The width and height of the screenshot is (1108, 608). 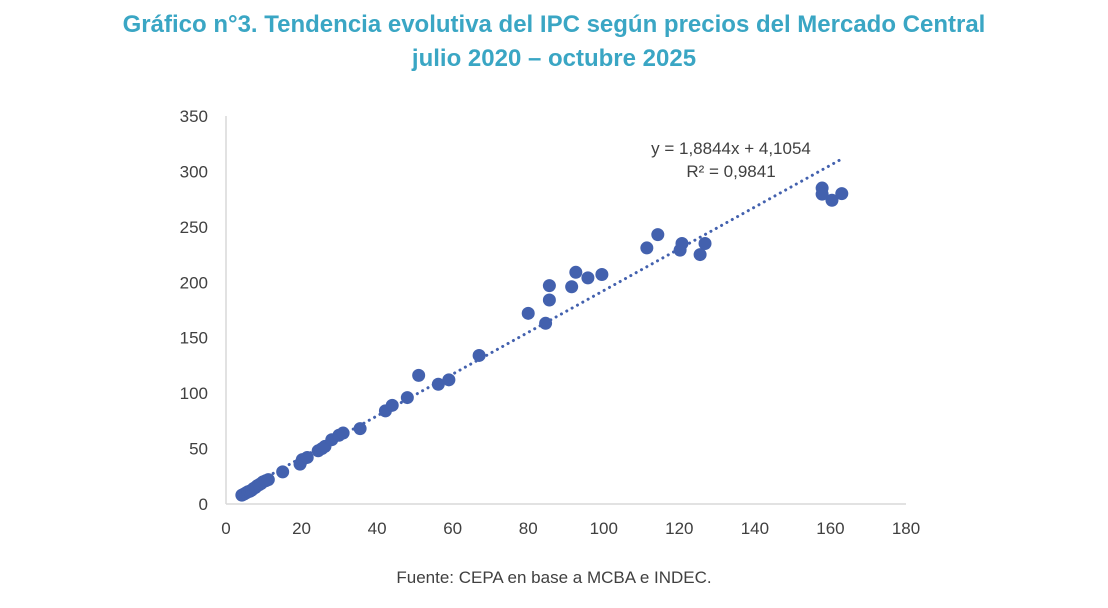 I want to click on y-tick-label: 200, so click(x=194, y=282).